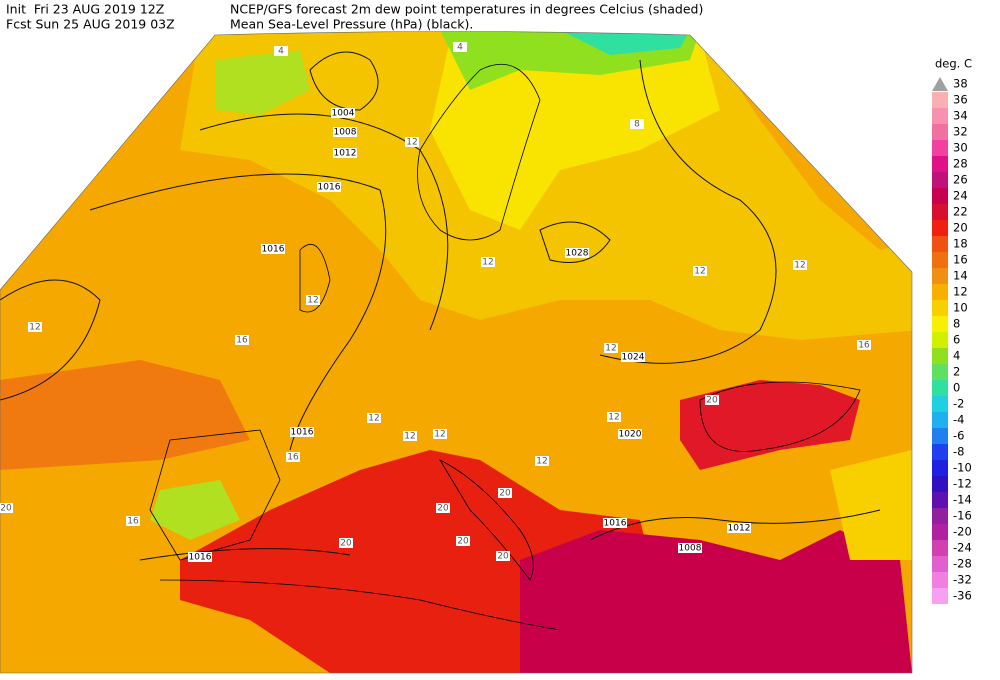 The image size is (1000, 680). Describe the element at coordinates (962, 580) in the screenshot. I see `legend-label: -32` at that location.